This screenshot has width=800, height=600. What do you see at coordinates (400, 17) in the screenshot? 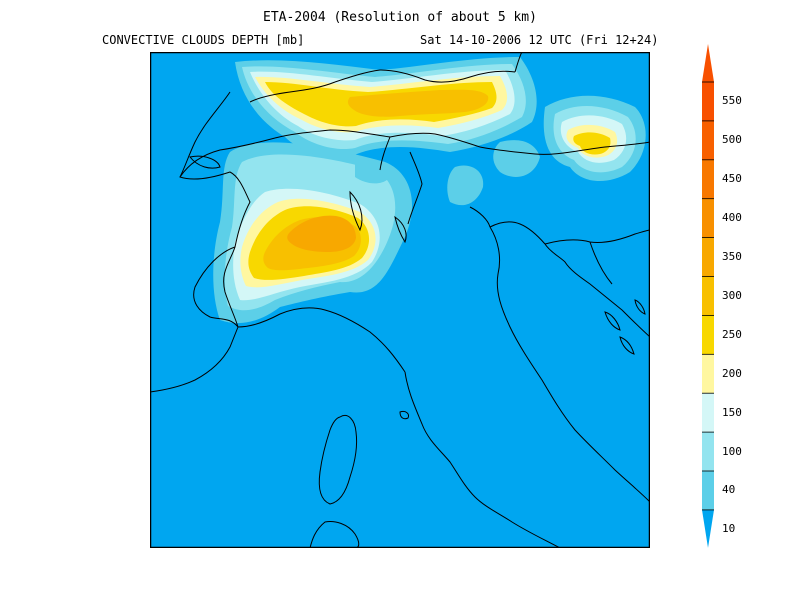
I see `map-title: ETA-2004 (Resolution of about 5 km)` at bounding box center [400, 17].